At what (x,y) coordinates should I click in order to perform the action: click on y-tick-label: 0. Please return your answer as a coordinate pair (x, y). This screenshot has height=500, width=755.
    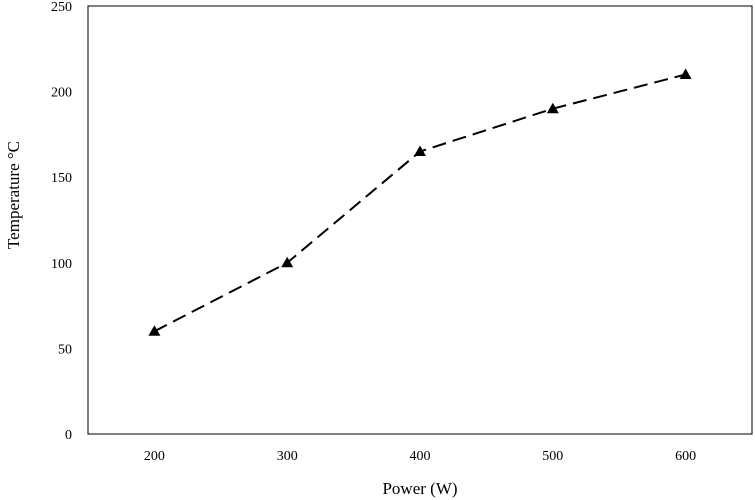
    Looking at the image, I should click on (68, 435).